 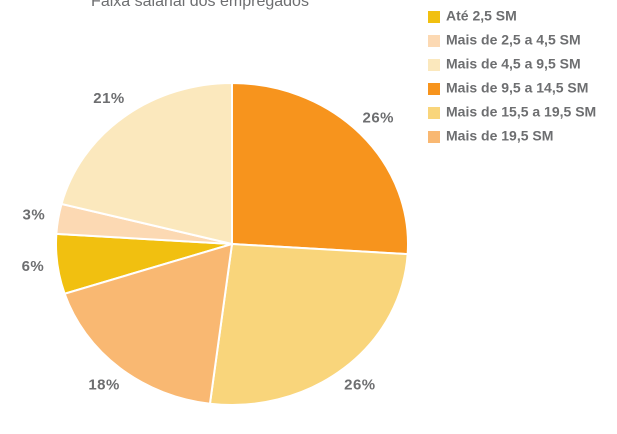 I want to click on legend-label: Mais de 2,5 a 4,5 SM, so click(x=513, y=40).